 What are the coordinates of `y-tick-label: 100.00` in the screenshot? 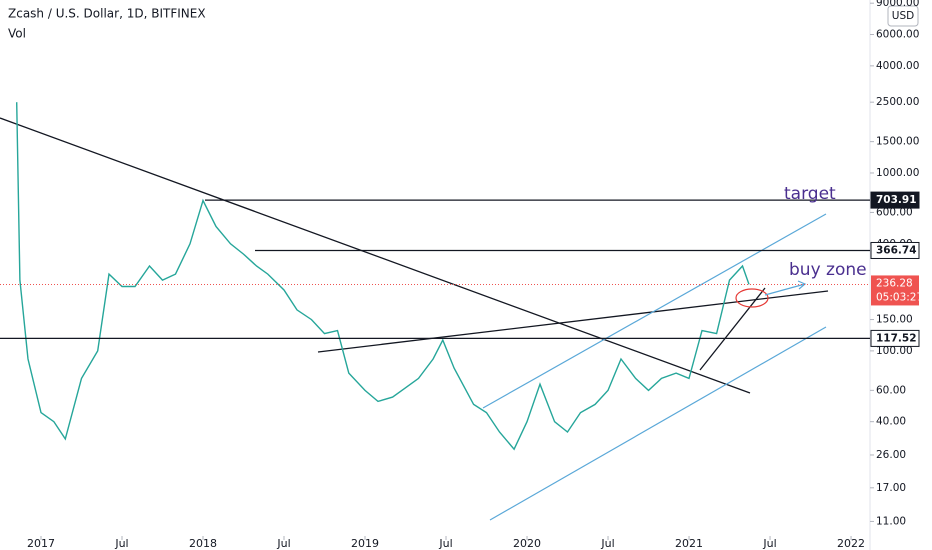 It's located at (894, 351).